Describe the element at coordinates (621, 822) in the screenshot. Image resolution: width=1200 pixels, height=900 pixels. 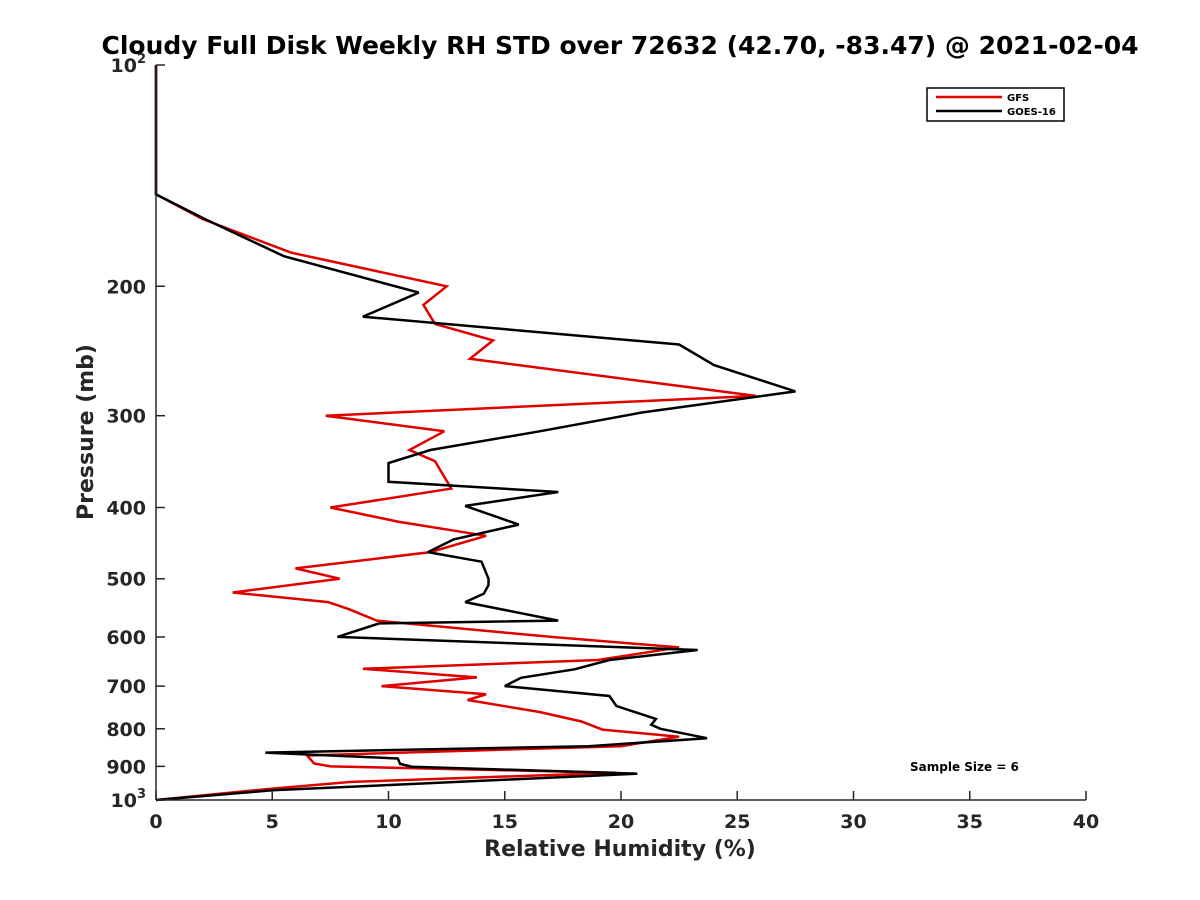
I see `x-tick-label: 20` at that location.